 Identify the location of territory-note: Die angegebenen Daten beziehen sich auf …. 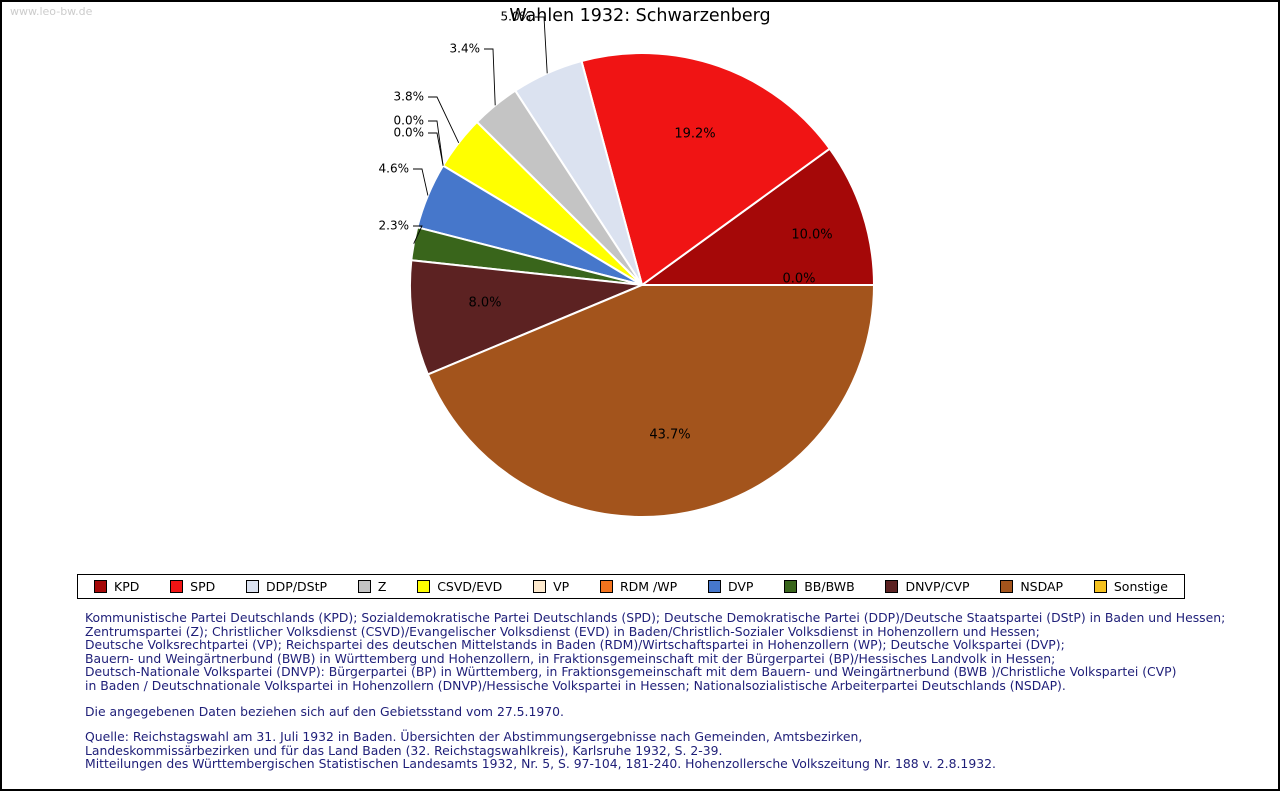
(324, 711).